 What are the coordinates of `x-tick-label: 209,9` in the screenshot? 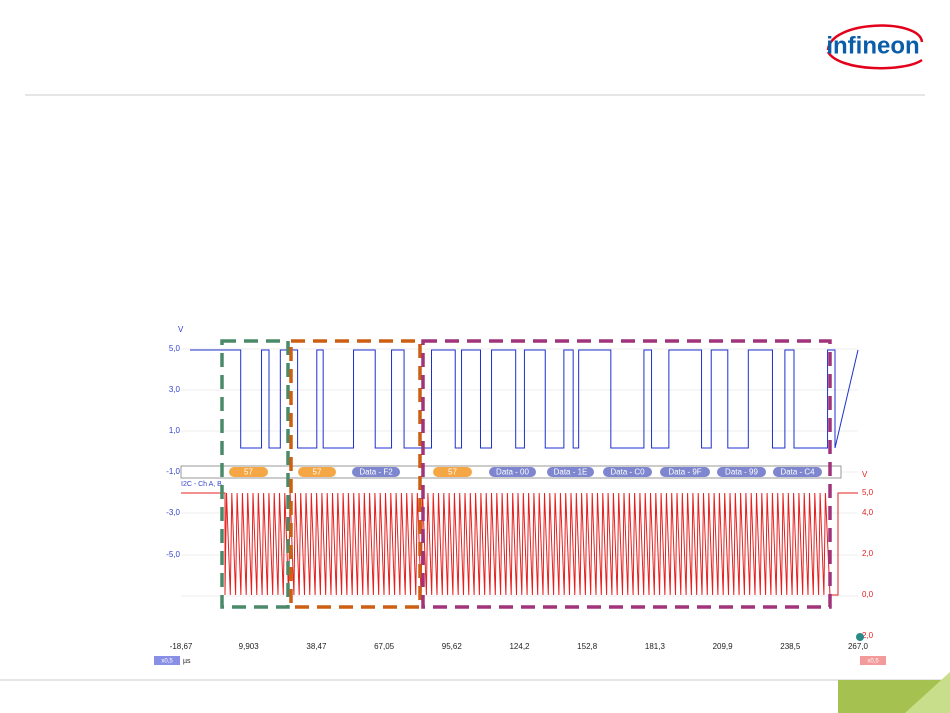 It's located at (723, 646).